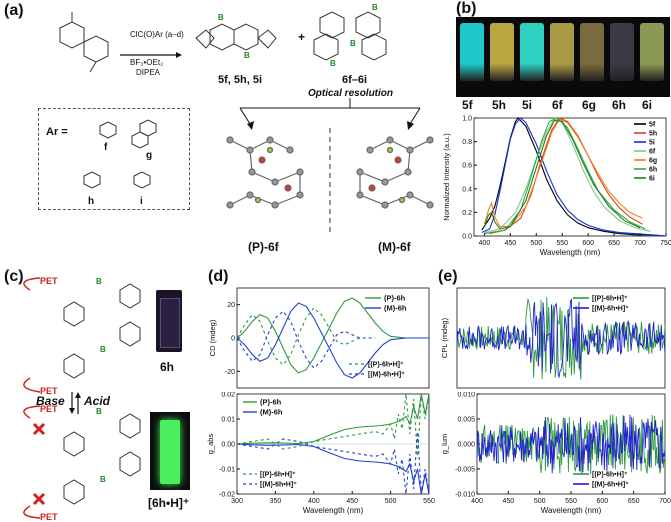 The height and width of the screenshot is (522, 671). What do you see at coordinates (157, 34) in the screenshot?
I see `reagent-acyl-chloride: ClC(O)Ar (a–d)` at bounding box center [157, 34].